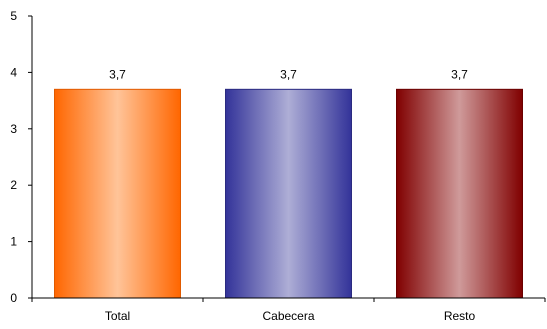 The image size is (547, 329). I want to click on bar-total, so click(117, 193).